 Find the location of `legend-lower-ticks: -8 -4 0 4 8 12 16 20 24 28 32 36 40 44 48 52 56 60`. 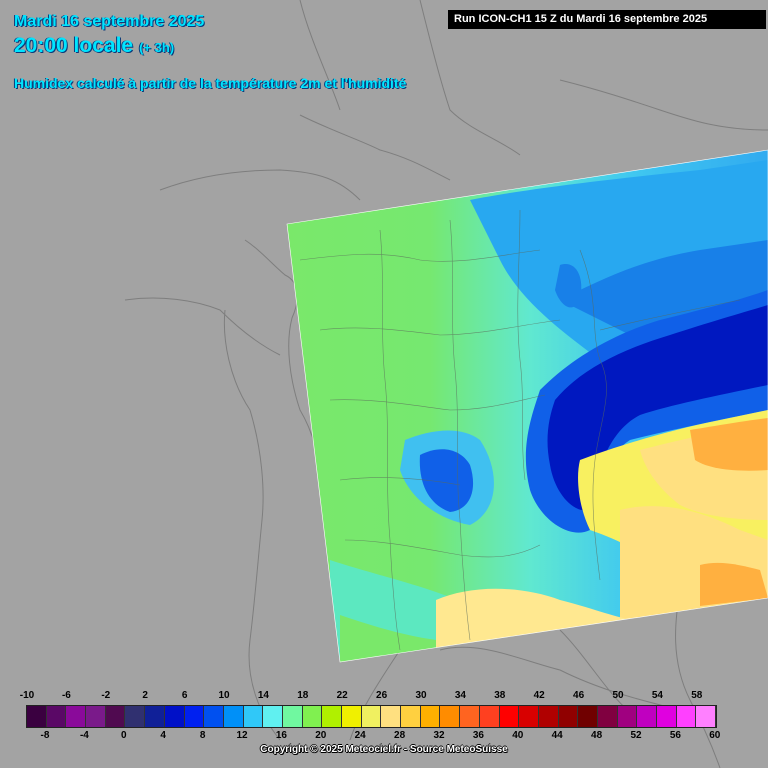

legend-lower-ticks: -8 -4 0 4 8 12 16 20 24 28 32 36 40 44 48 52 56 60 is located at coordinates (384, 737).